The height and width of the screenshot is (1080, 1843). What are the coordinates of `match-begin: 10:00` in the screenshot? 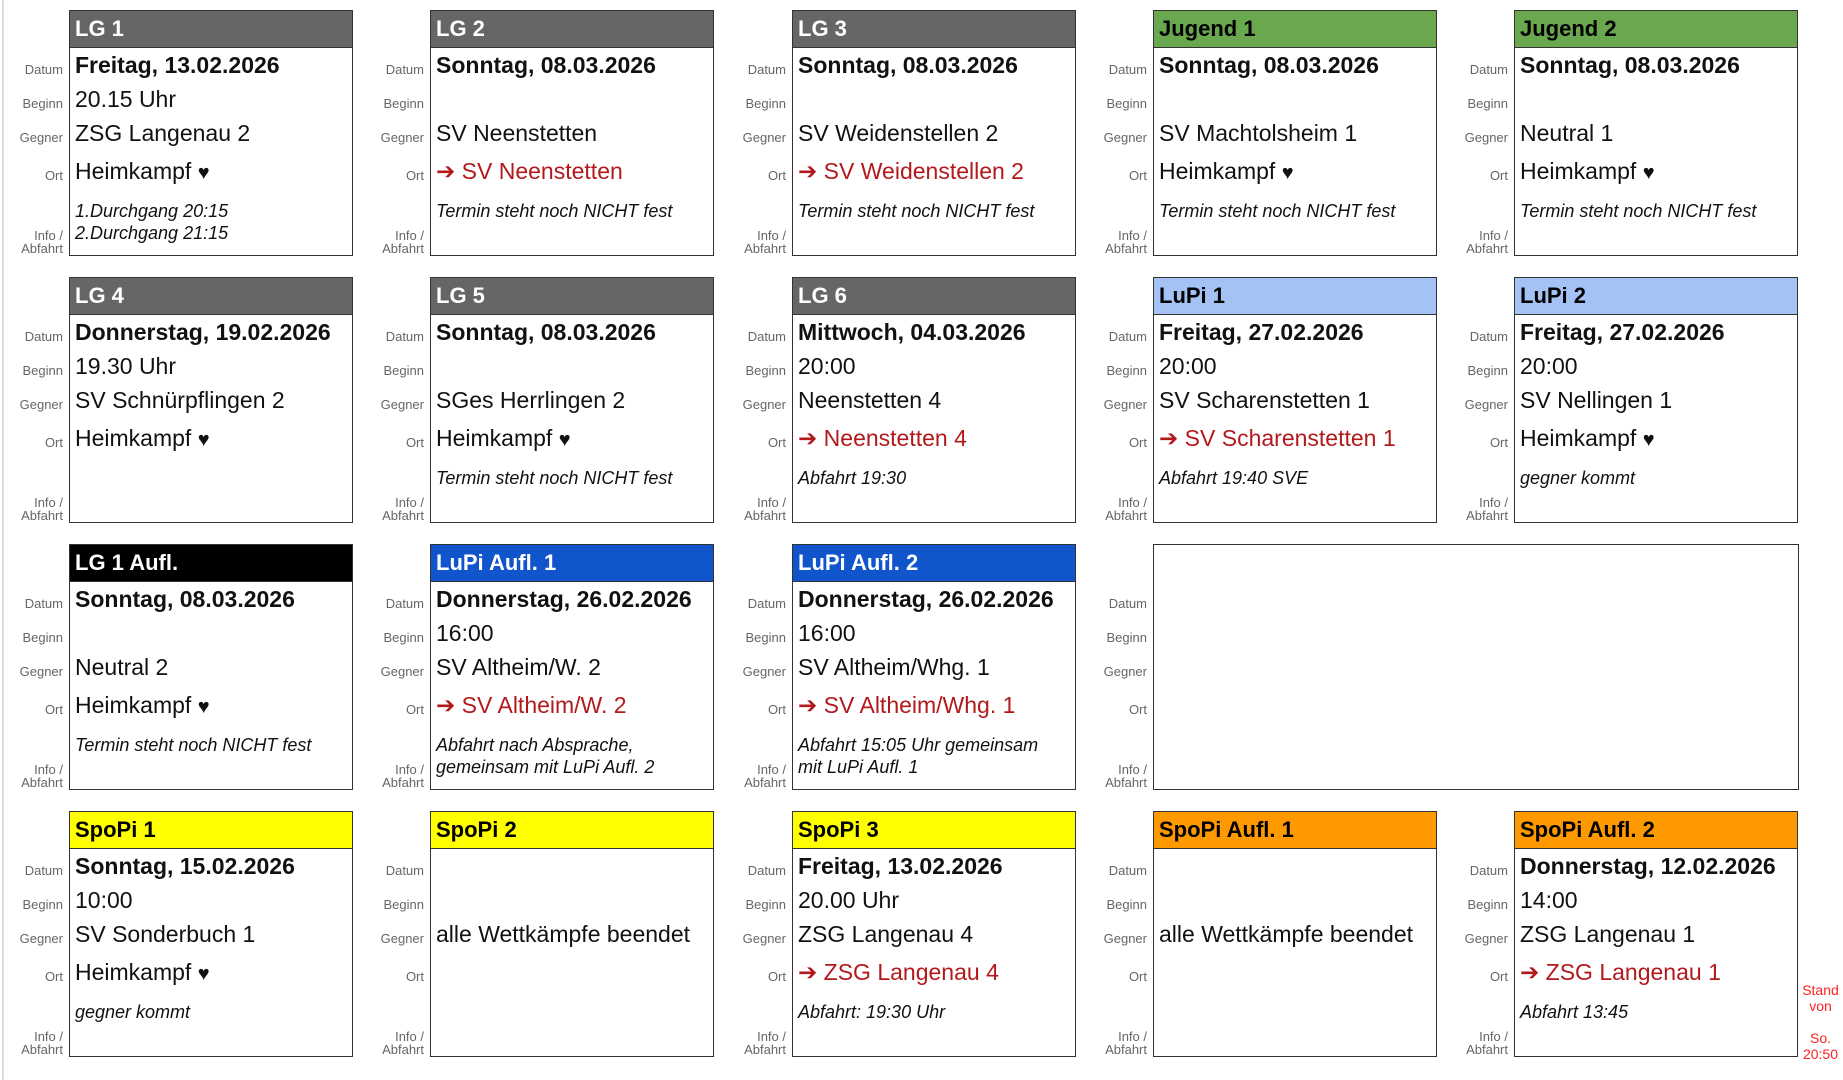 It's located at (104, 900).